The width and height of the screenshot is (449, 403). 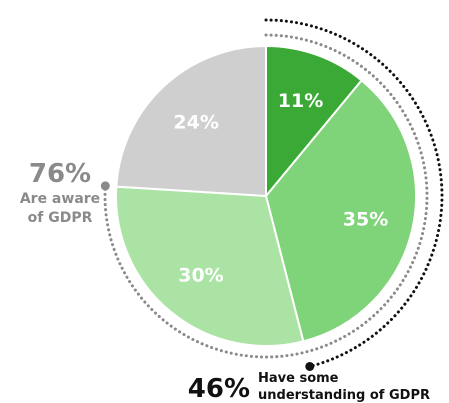 What do you see at coordinates (60, 199) in the screenshot?
I see `aware-label-line-1: Are aware` at bounding box center [60, 199].